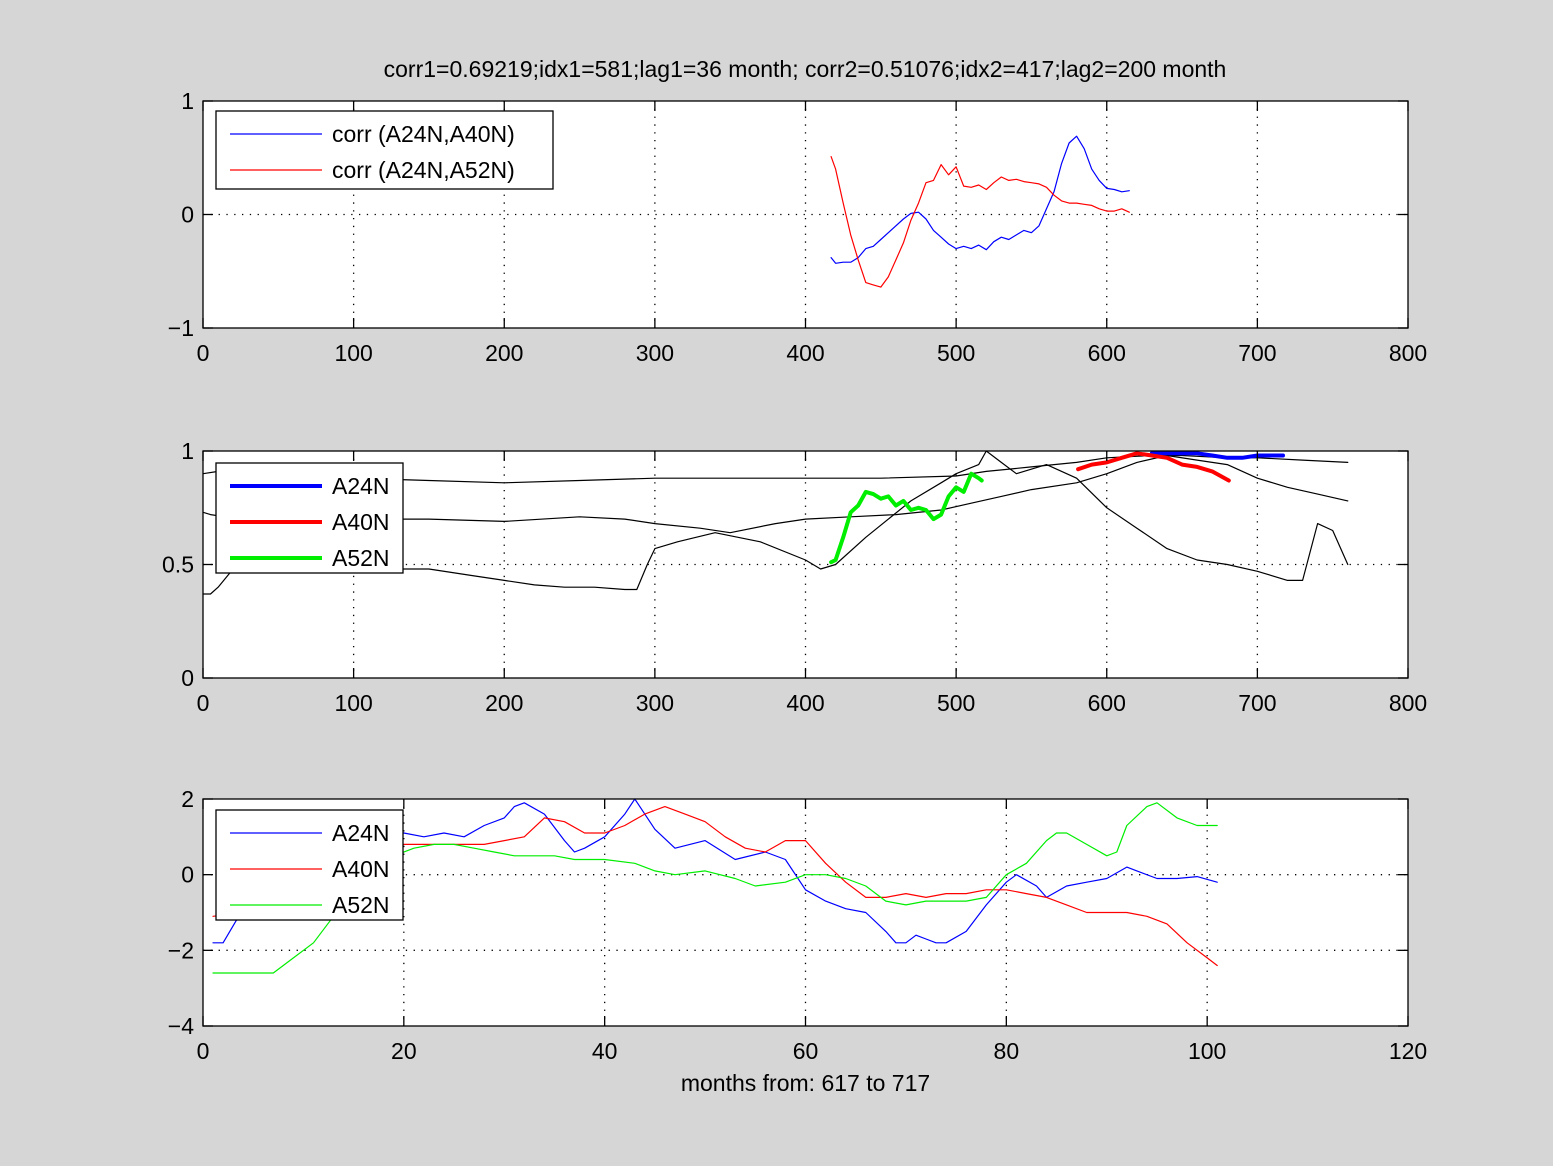 This screenshot has width=1553, height=1166. I want to click on data-layer, so click(980, 211).